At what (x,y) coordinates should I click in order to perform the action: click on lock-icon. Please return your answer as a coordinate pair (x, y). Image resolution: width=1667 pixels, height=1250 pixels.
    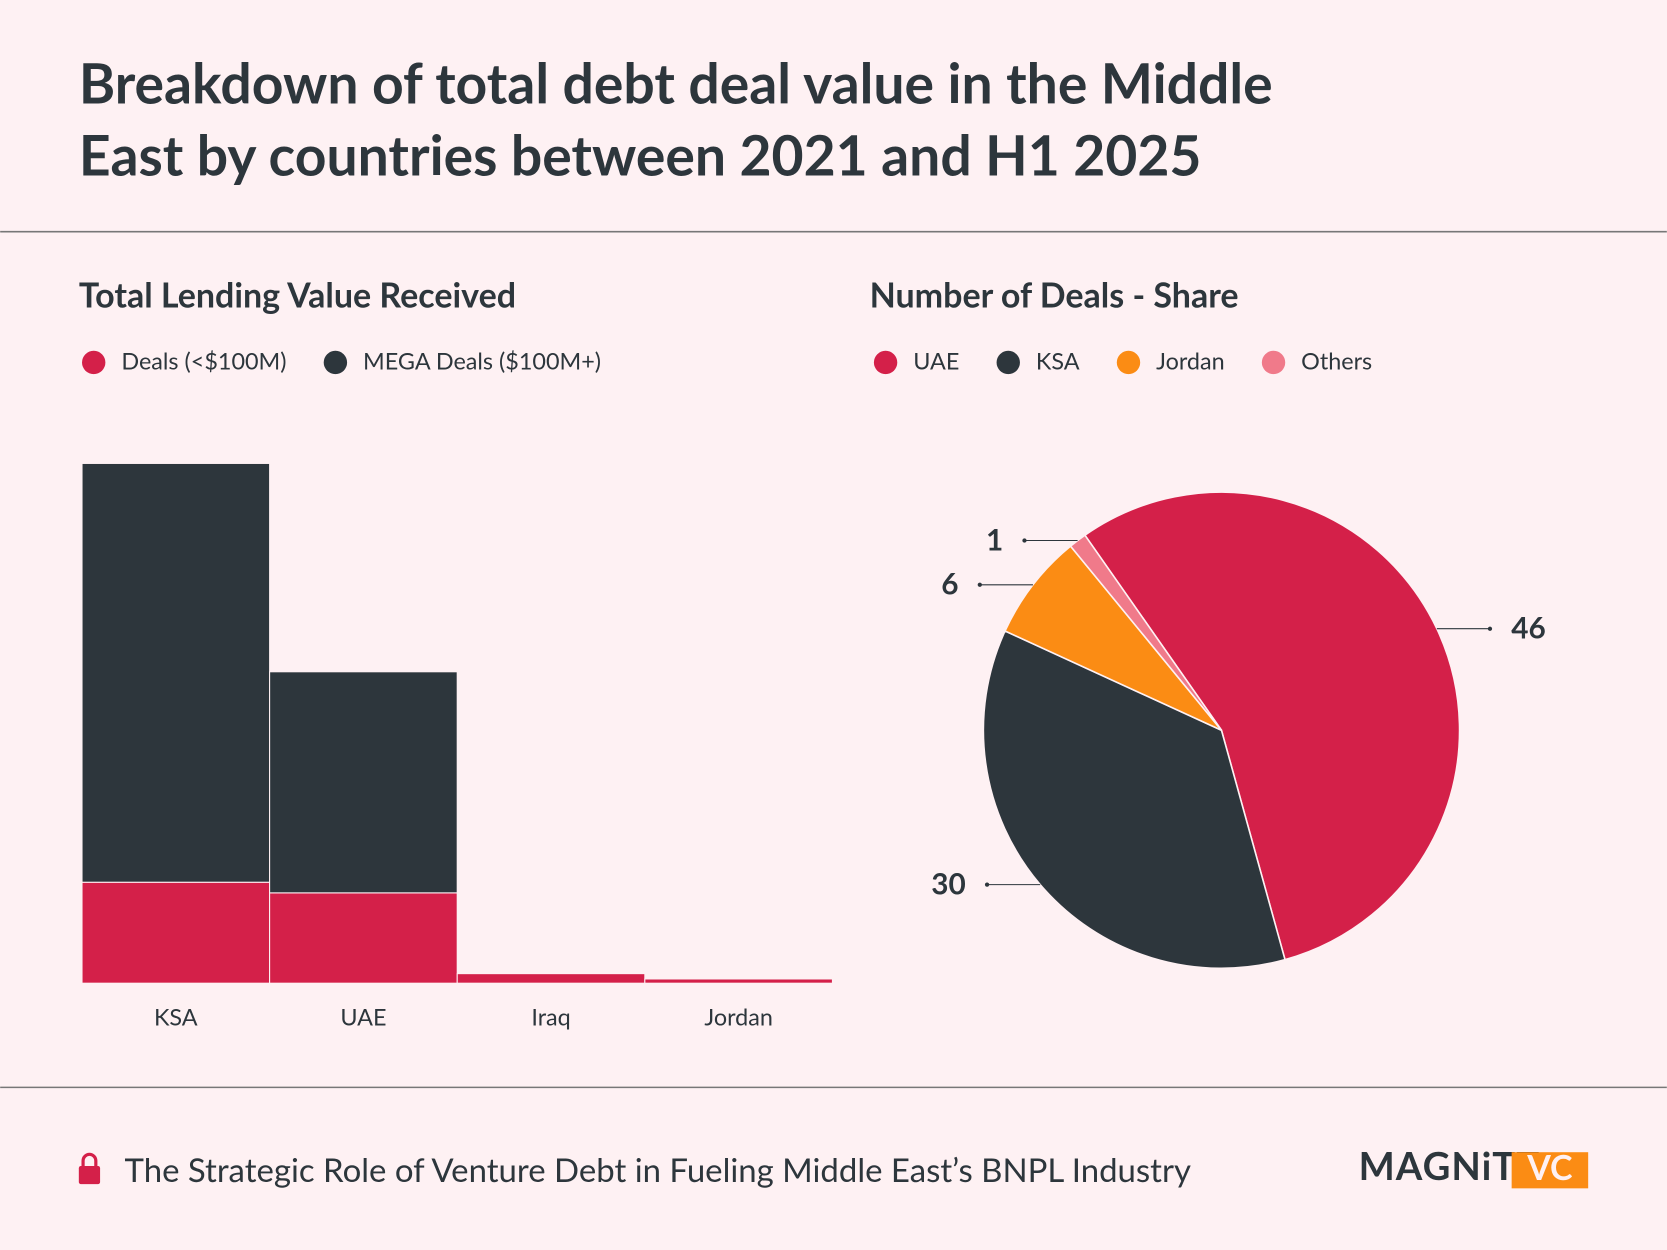
    Looking at the image, I should click on (89, 1168).